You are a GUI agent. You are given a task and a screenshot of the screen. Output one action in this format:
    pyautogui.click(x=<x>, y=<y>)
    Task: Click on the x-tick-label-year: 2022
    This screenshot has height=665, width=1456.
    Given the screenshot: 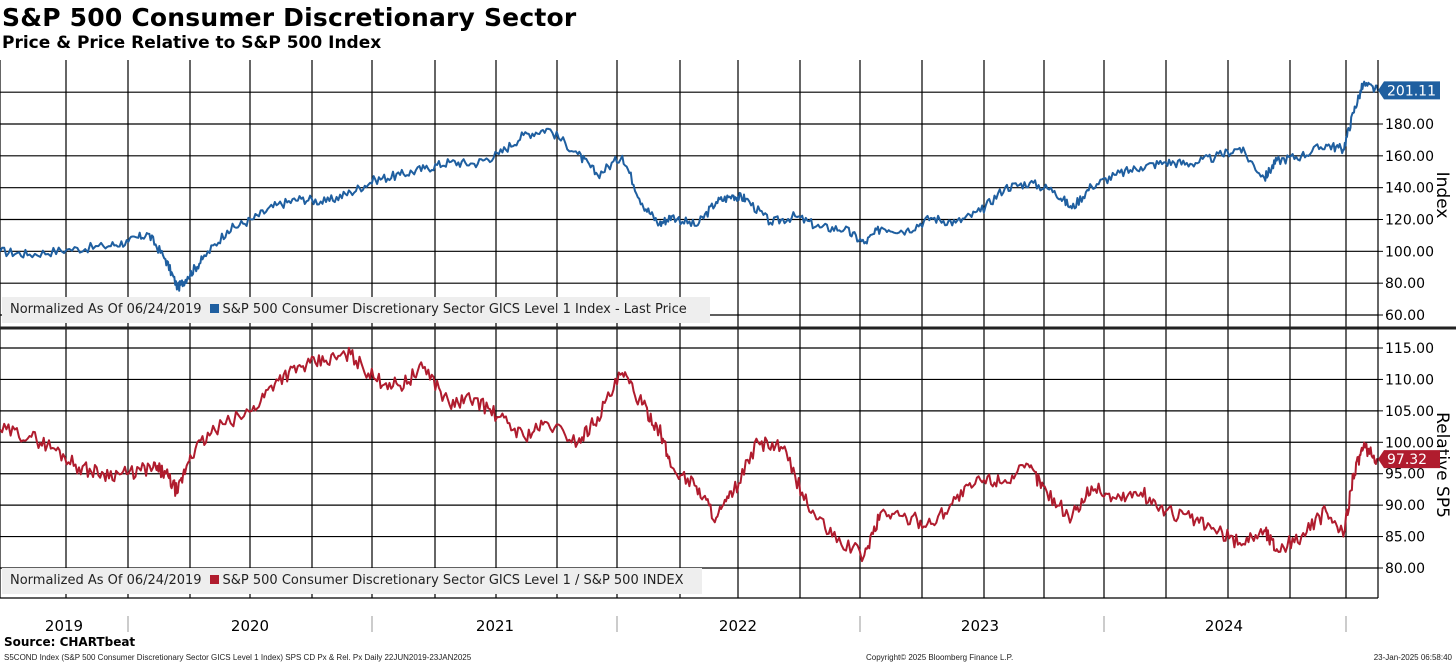 What is the action you would take?
    pyautogui.click(x=738, y=626)
    